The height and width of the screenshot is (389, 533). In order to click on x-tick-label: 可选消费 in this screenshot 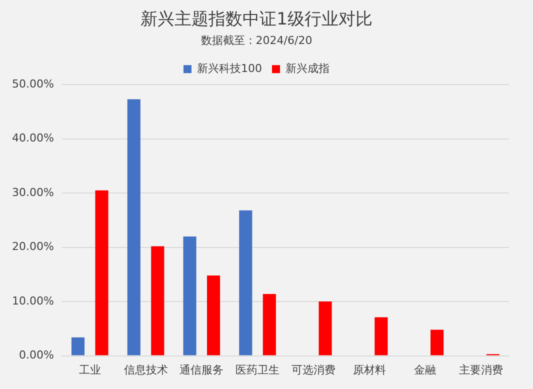, I will do `click(313, 369)`.